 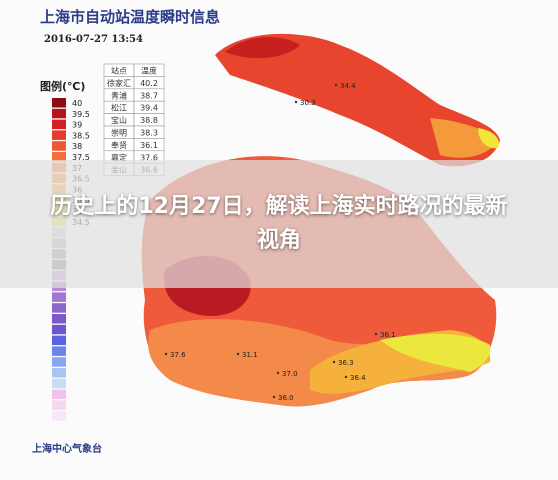 I want to click on table-cell-text: 40.2, so click(x=149, y=83).